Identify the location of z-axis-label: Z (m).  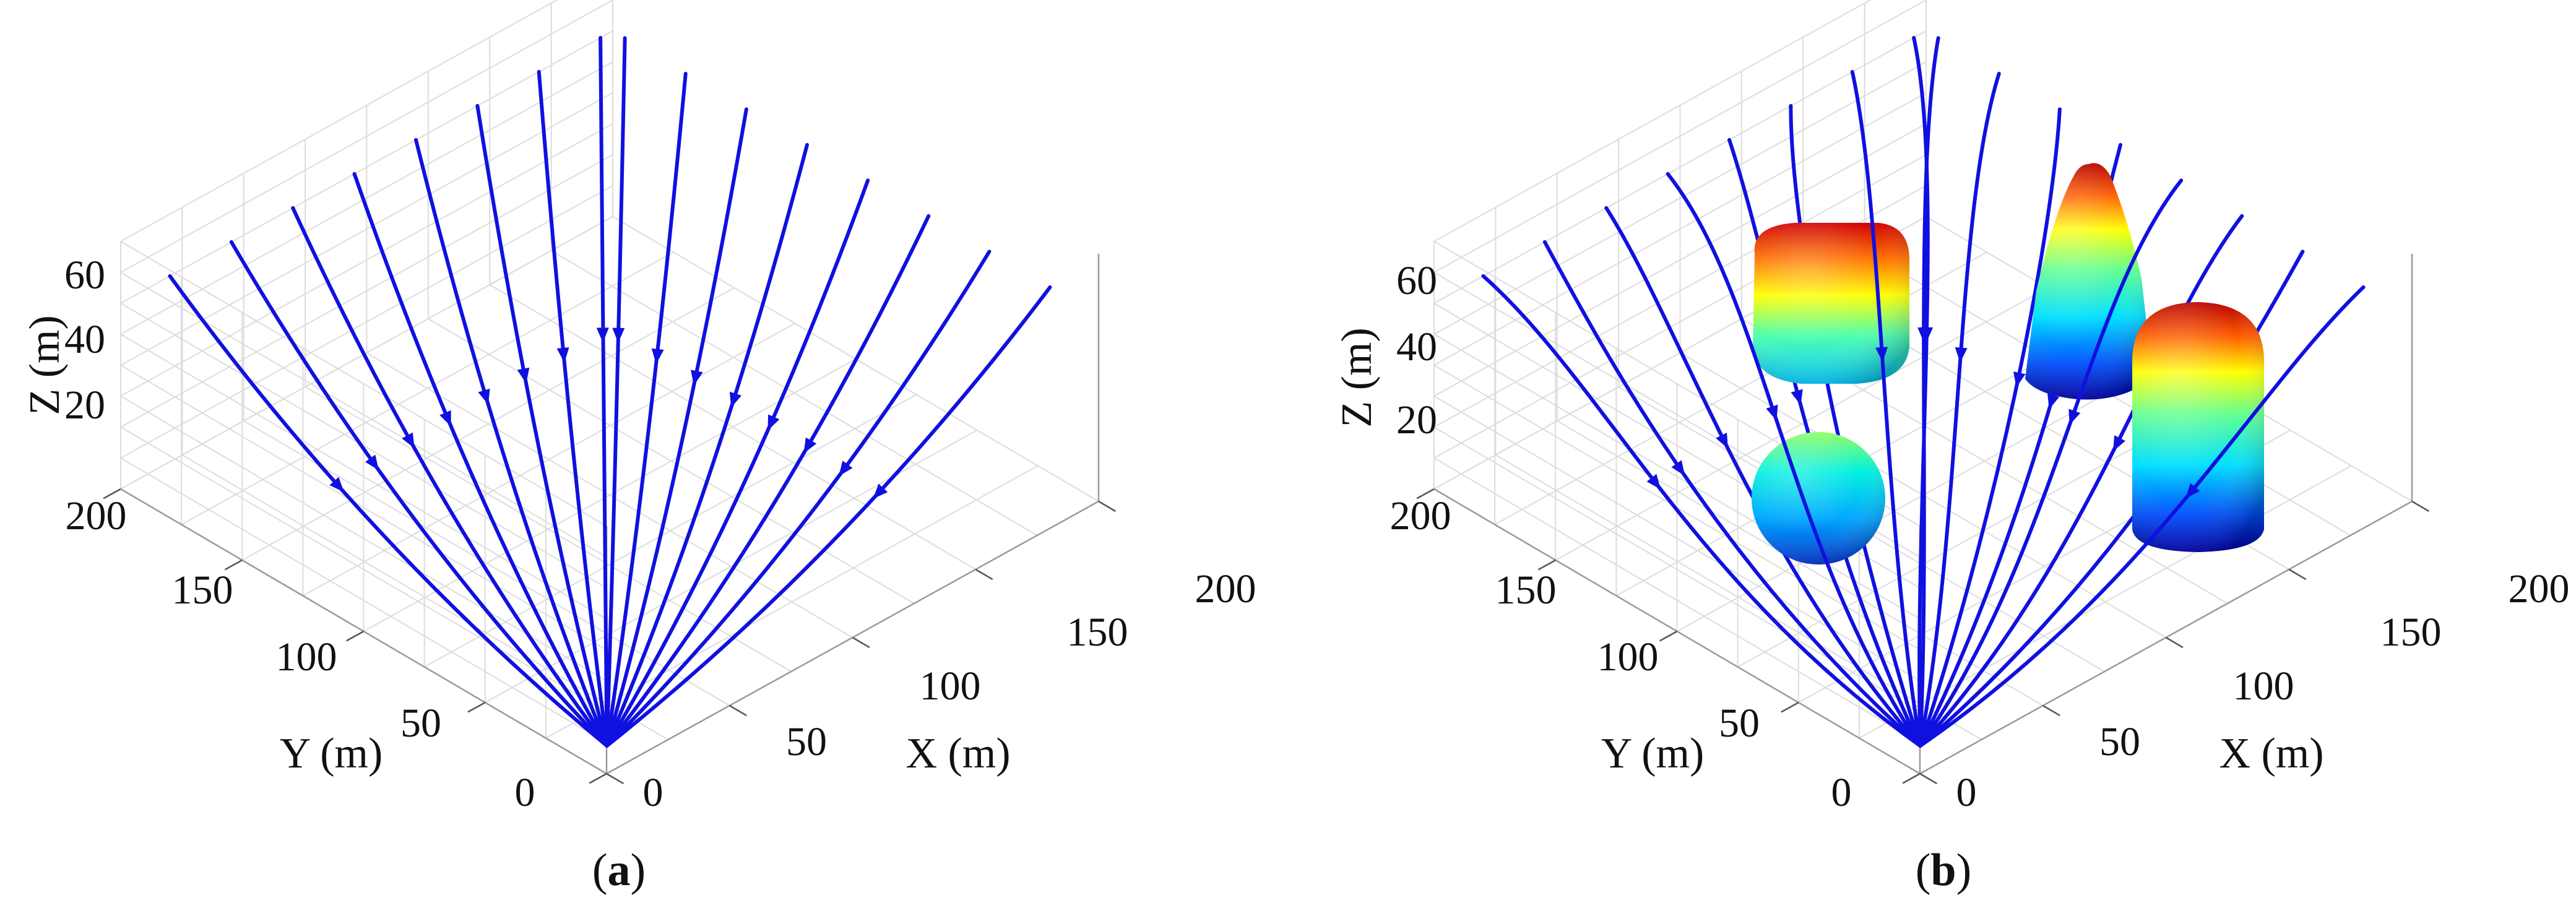
(45, 365).